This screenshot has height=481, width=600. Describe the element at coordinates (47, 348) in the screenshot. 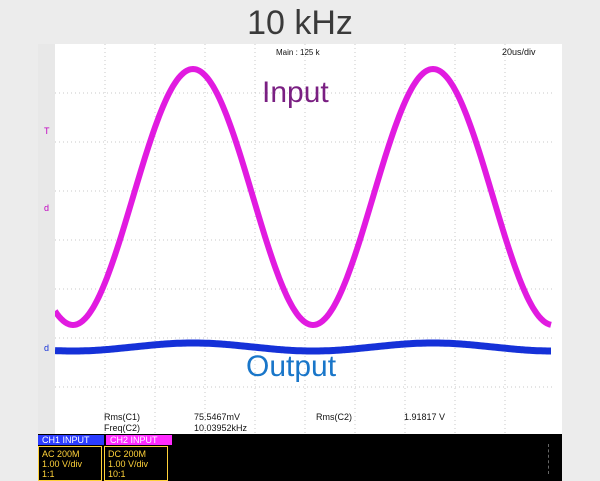

I see `ch1-level-marker: d` at that location.